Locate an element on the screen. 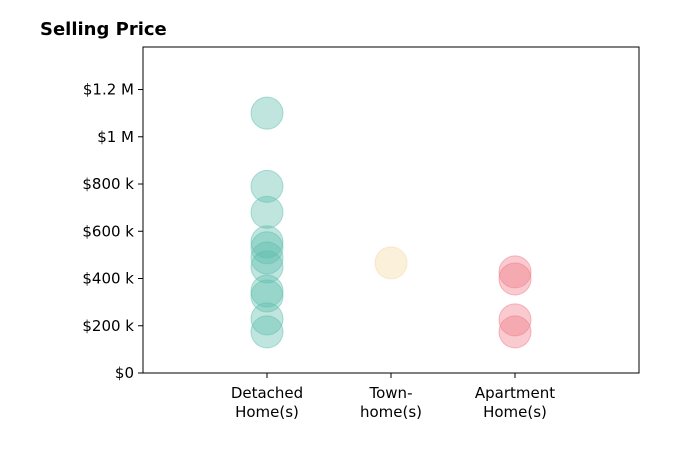 The image size is (679, 462). x-tick-label: Detached Home(s) is located at coordinates (267, 402).